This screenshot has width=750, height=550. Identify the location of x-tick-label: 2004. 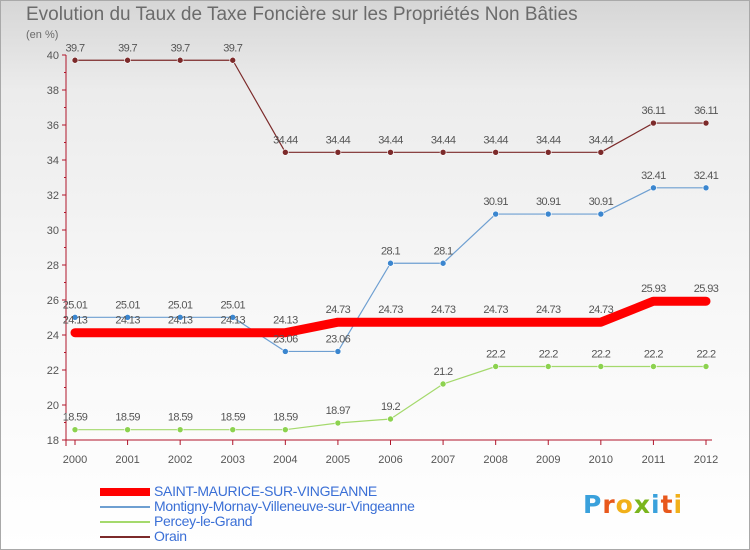
(285, 460).